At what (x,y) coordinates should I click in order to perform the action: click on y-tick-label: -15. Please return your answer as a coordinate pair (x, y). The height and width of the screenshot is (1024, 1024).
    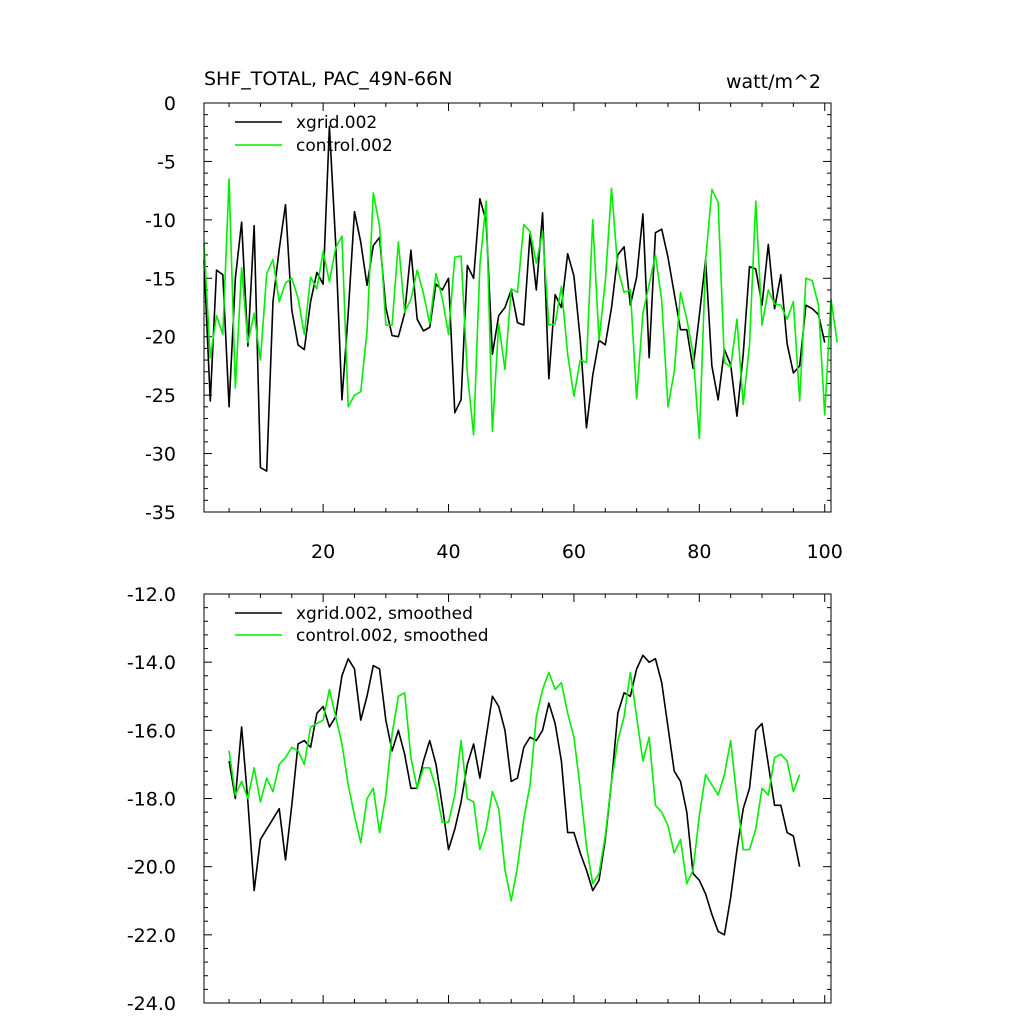
    Looking at the image, I should click on (160, 279).